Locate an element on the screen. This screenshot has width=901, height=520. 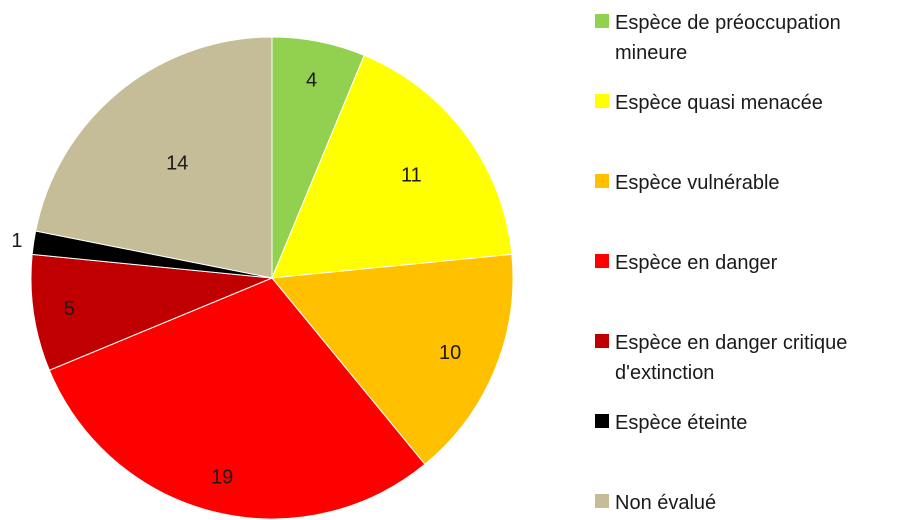
legend-label: Espèce vulnérable is located at coordinates (697, 183).